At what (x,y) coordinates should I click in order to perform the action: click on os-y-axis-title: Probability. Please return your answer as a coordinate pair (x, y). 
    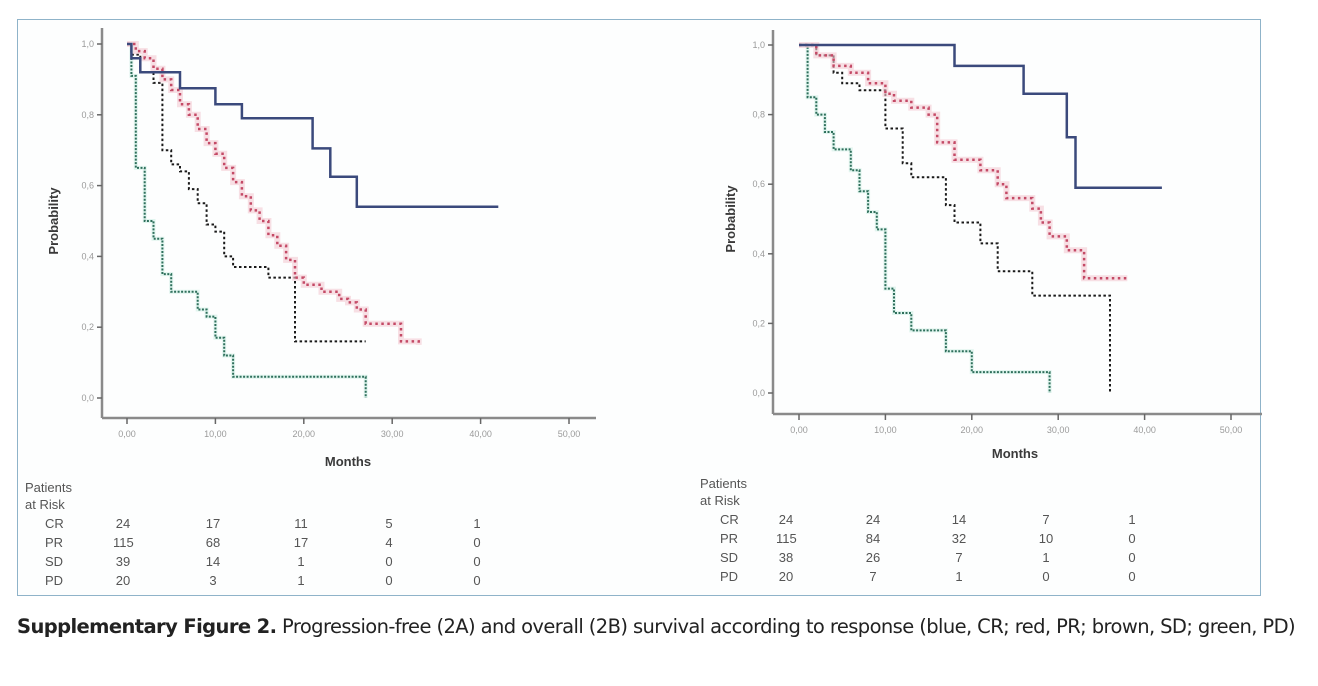
    Looking at the image, I should click on (730, 219).